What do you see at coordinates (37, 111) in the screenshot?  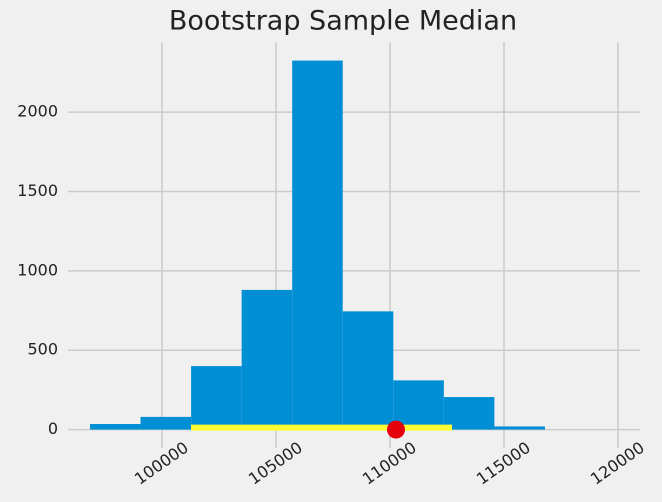 I see `y-tick-label: 2000` at bounding box center [37, 111].